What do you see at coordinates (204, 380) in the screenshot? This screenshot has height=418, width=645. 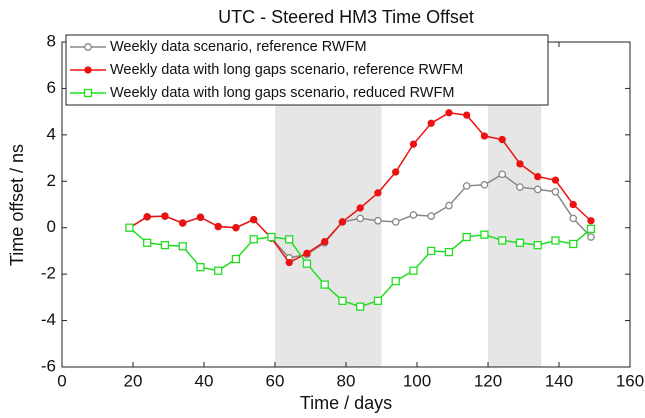 I see `x-tick-label: 40` at bounding box center [204, 380].